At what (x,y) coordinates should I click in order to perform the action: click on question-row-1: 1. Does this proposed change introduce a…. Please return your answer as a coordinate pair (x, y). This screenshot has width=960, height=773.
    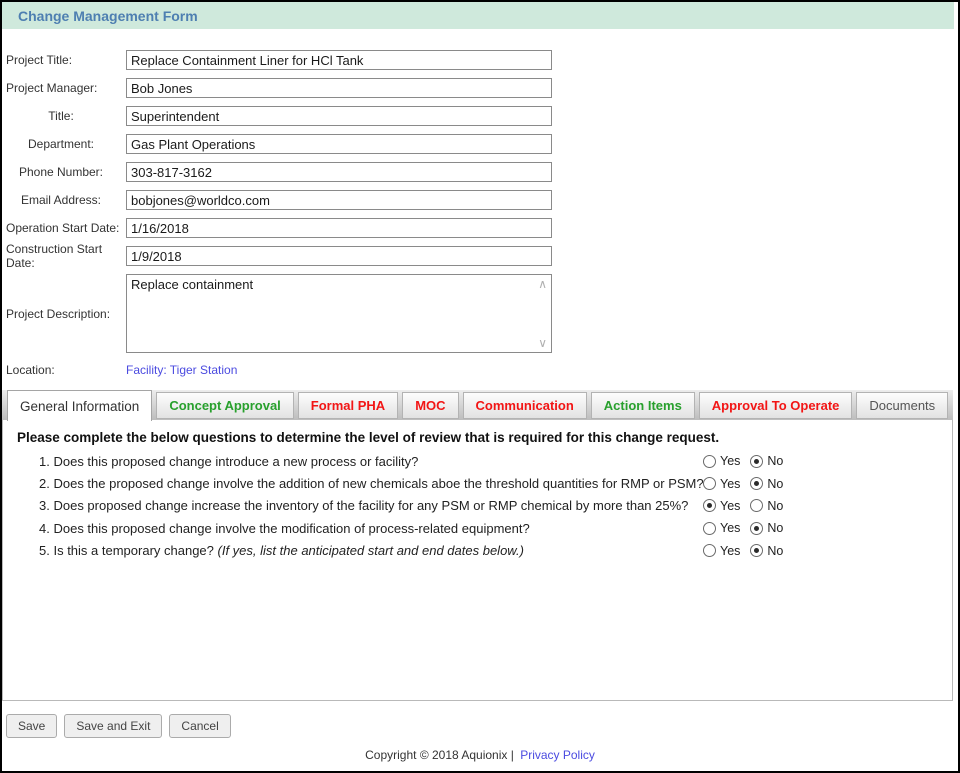
    Looking at the image, I should click on (477, 461).